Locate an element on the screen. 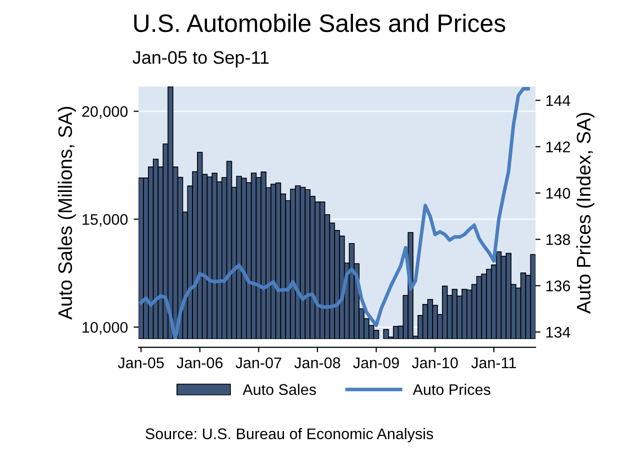 This screenshot has height=455, width=630. y2-tick-label: 140 is located at coordinates (558, 193).